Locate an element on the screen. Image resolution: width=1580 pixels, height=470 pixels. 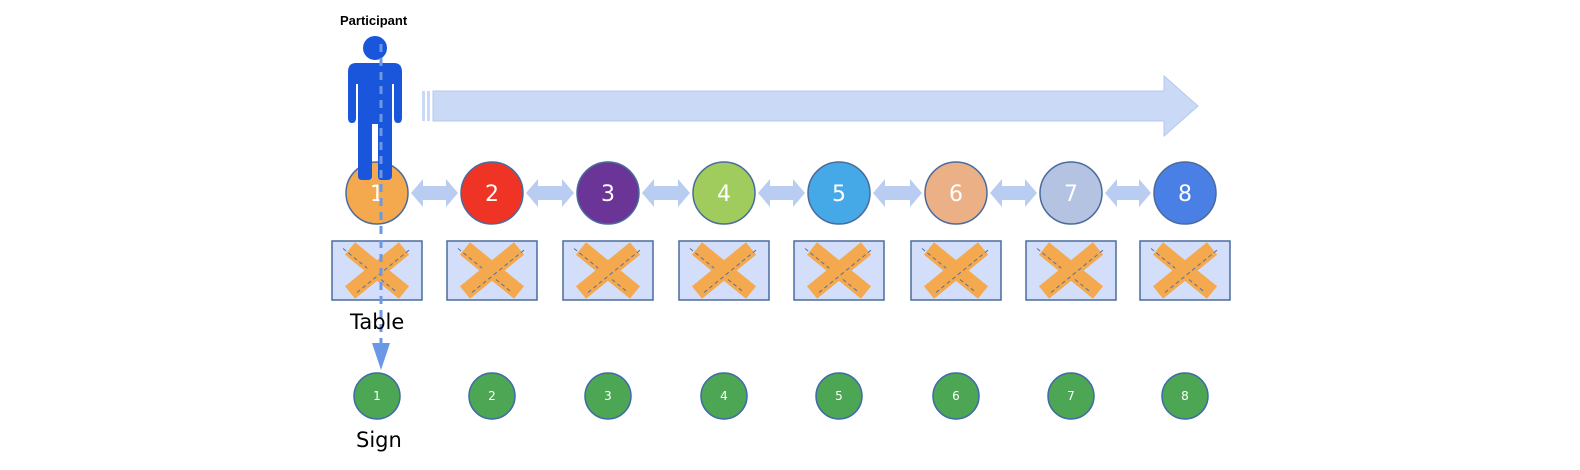
station-circles: 1 2 3 4 5 6 7 8 is located at coordinates (781, 193).